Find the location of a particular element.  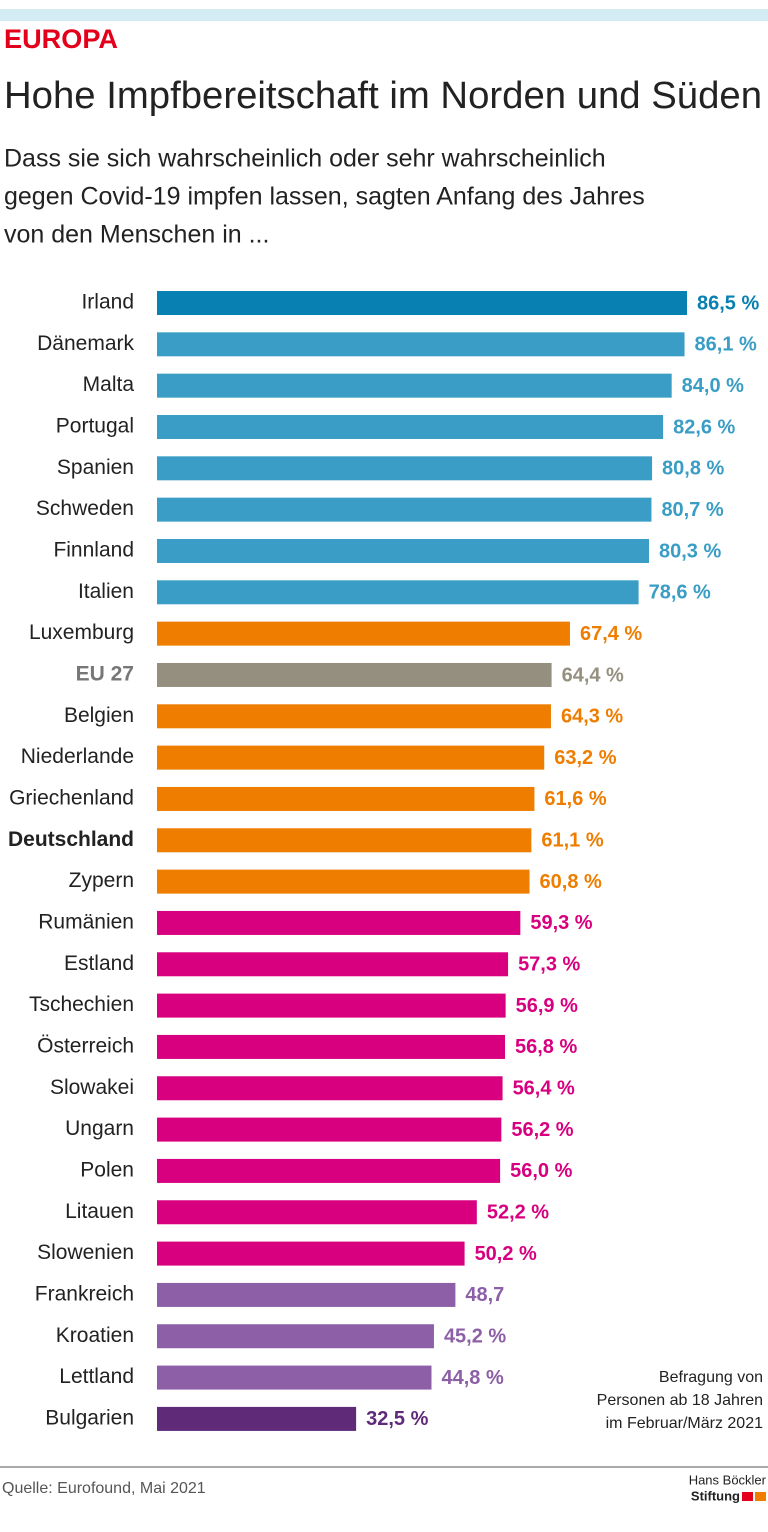

category-label: Zypern is located at coordinates (101, 880).